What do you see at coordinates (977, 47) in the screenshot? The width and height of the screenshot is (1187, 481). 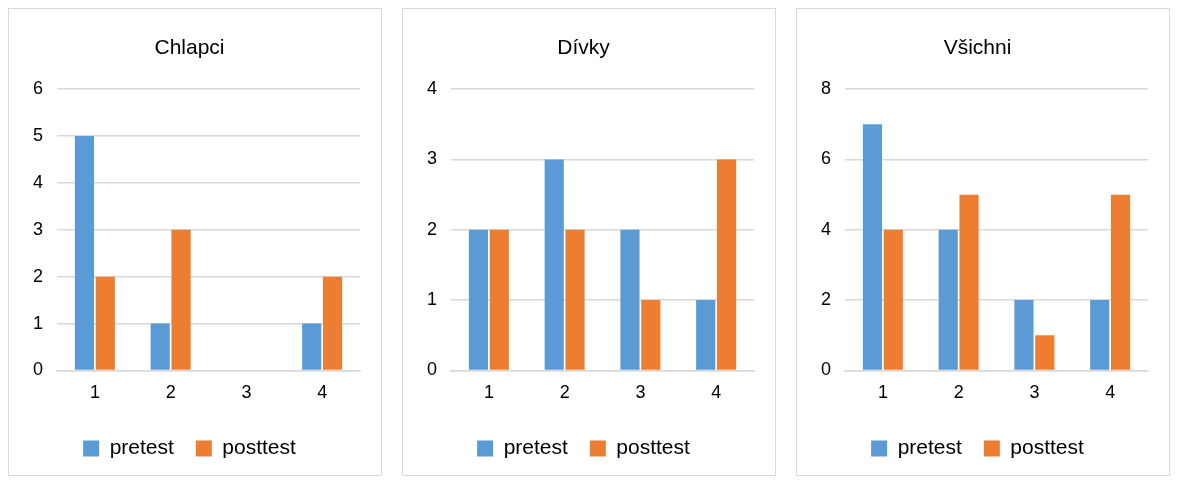 I see `chart-title: Všichni` at bounding box center [977, 47].